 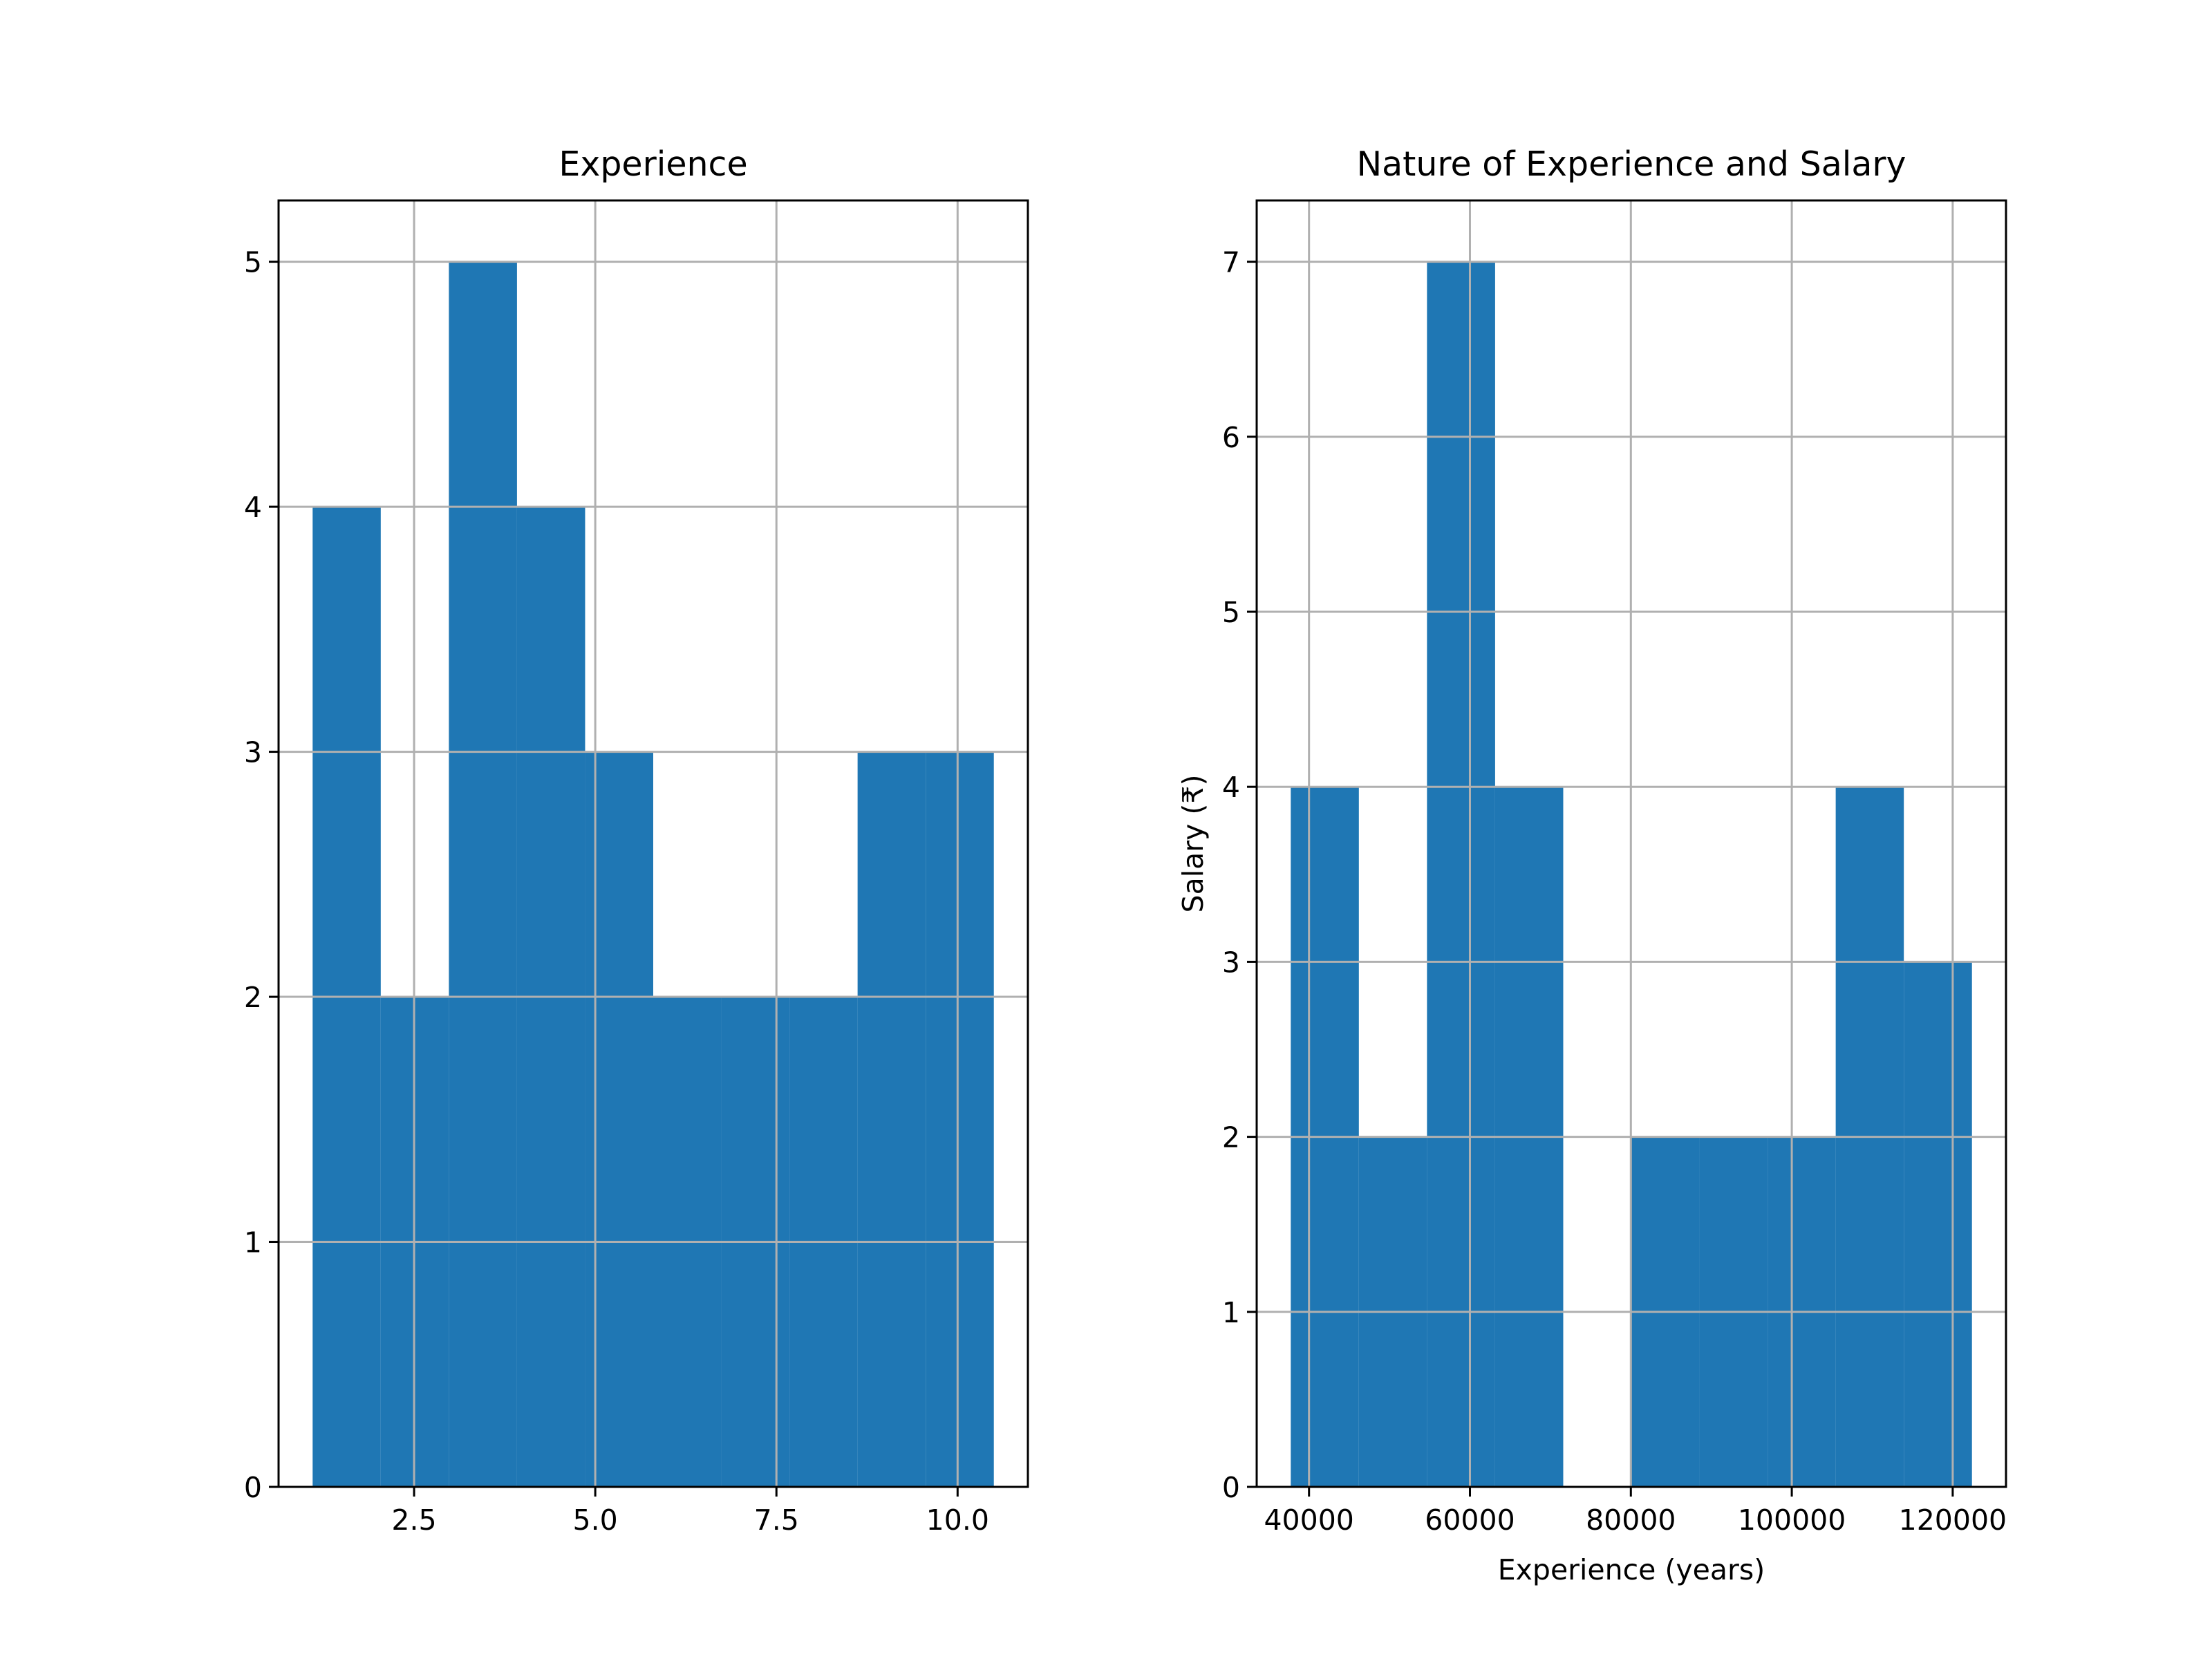 I want to click on y-tick-label: 7, so click(x=1231, y=262).